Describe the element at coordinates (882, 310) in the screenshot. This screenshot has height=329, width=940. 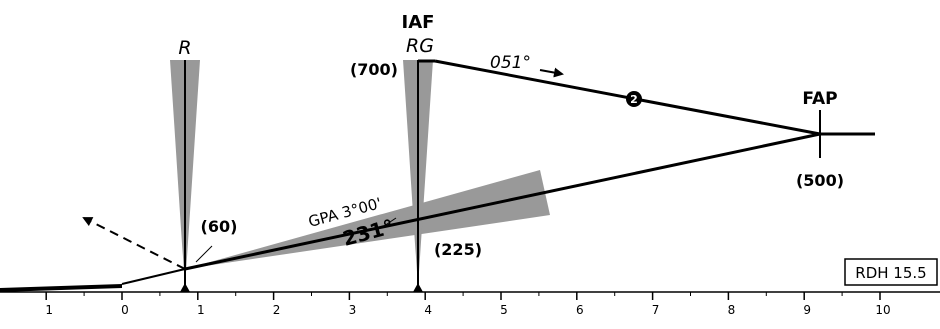
I see `distance-tick-label: 10` at that location.